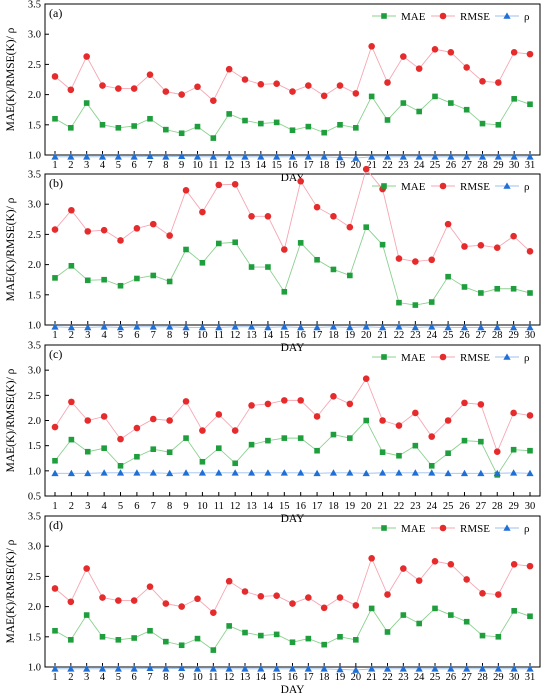 The width and height of the screenshot is (550, 699). I want to click on x-axis-title: DAY, so click(293, 519).